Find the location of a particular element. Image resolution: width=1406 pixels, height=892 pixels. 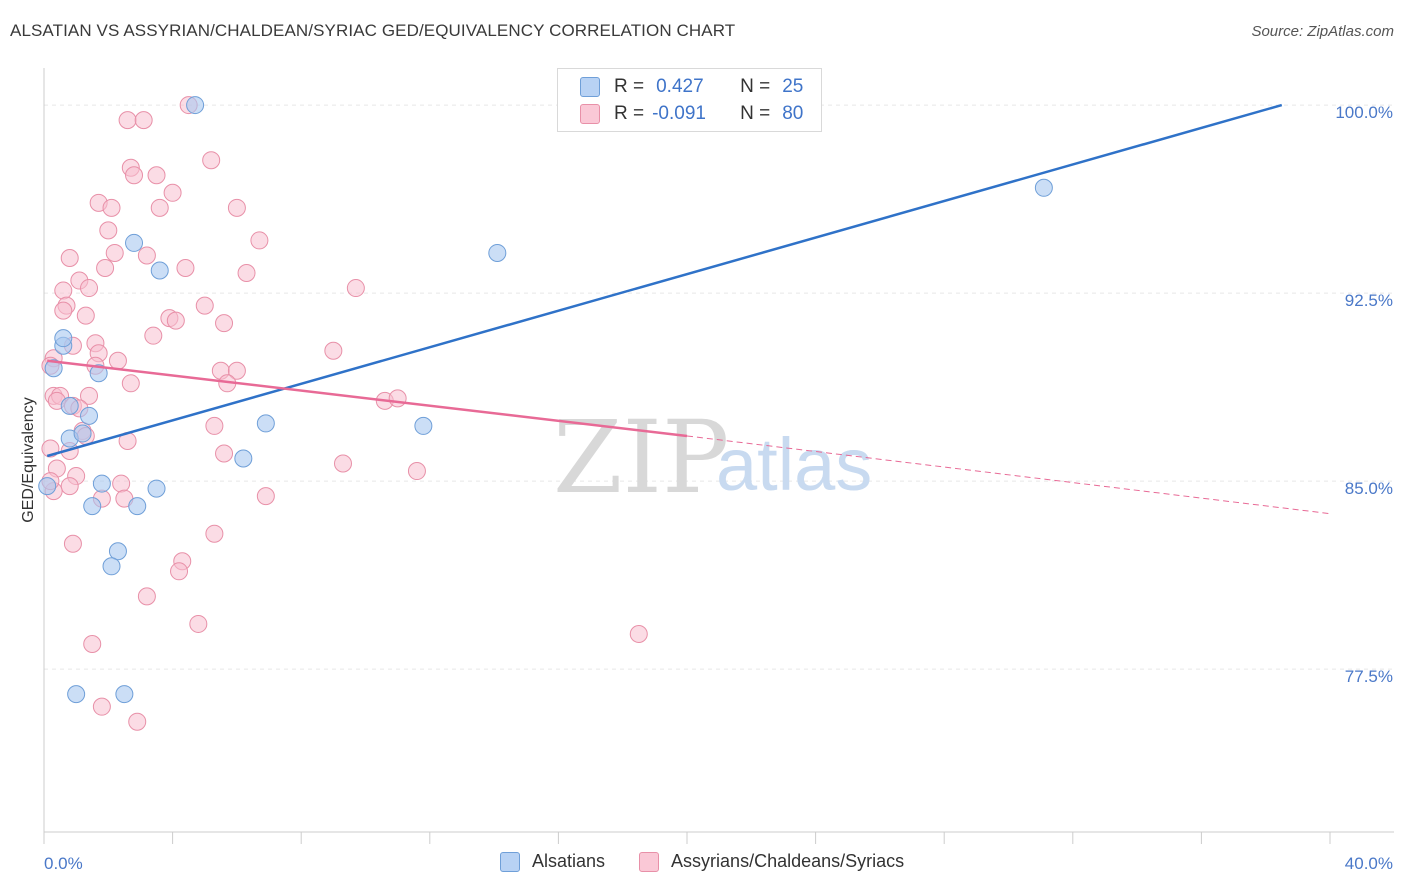

legend-row-alsatians: R = 0.427 N = 25 is located at coordinates (691, 87).